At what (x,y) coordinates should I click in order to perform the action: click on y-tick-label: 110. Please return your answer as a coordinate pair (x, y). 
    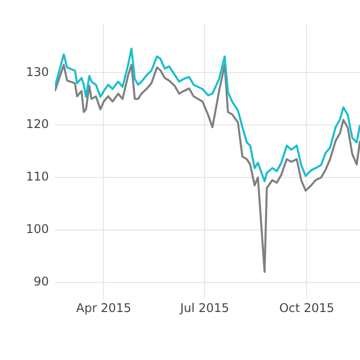
    Looking at the image, I should click on (37, 177).